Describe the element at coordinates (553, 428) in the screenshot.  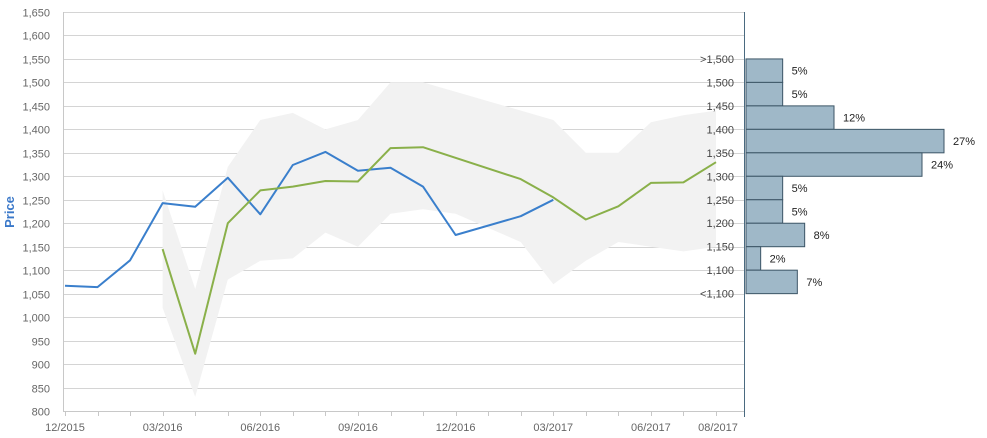
I see `x-tick-label: 03/2017` at that location.